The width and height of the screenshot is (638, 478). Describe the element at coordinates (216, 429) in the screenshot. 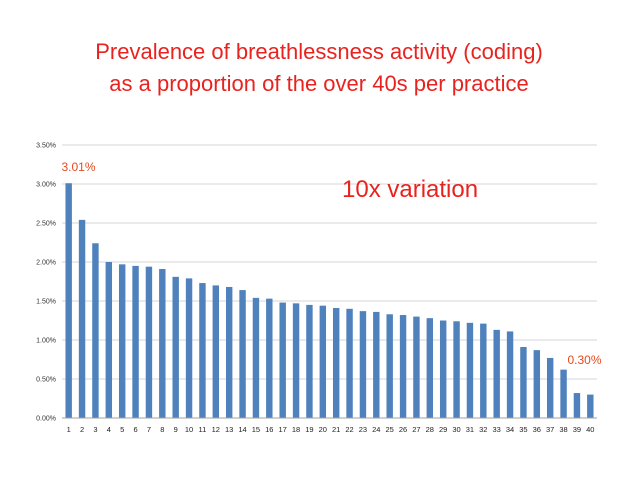

I see `x-tick-label: 12` at that location.